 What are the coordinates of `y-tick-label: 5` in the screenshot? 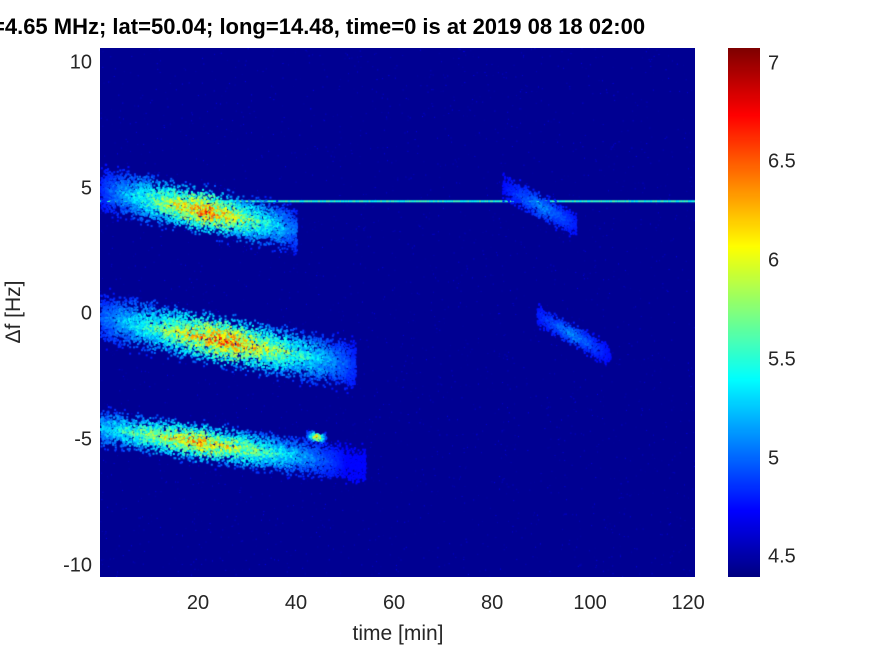 It's located at (86, 188).